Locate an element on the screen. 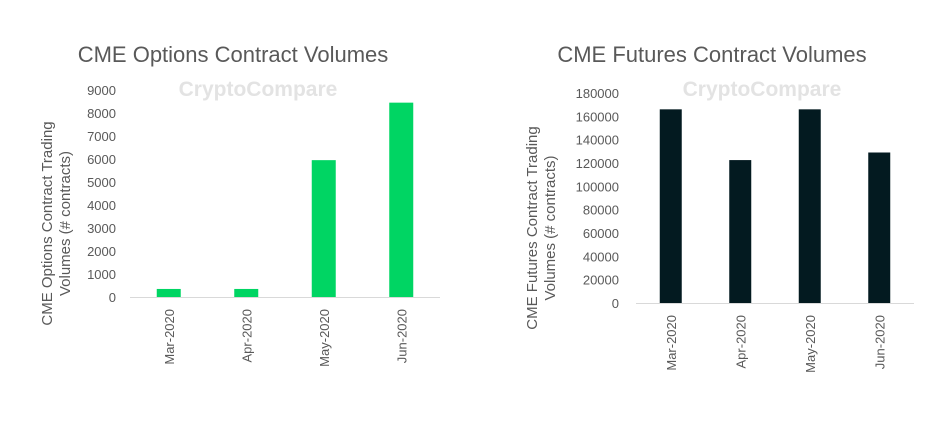 Image resolution: width=951 pixels, height=422 pixels. y-tick-label: 120000 is located at coordinates (597, 163).